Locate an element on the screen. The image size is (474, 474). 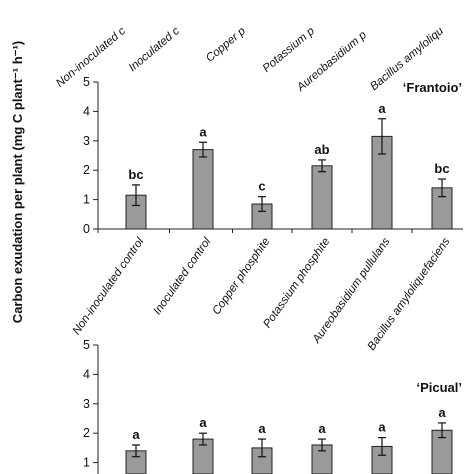
top-category-label: Inoculated c is located at coordinates (154, 49).